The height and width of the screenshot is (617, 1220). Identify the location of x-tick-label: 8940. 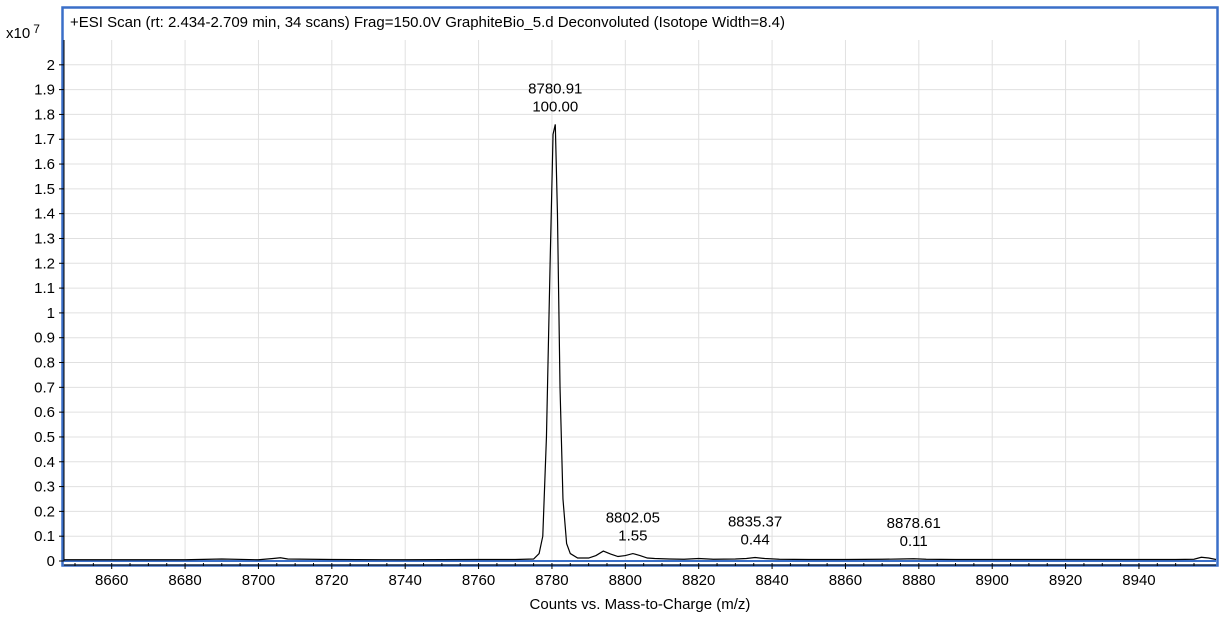
(1138, 580).